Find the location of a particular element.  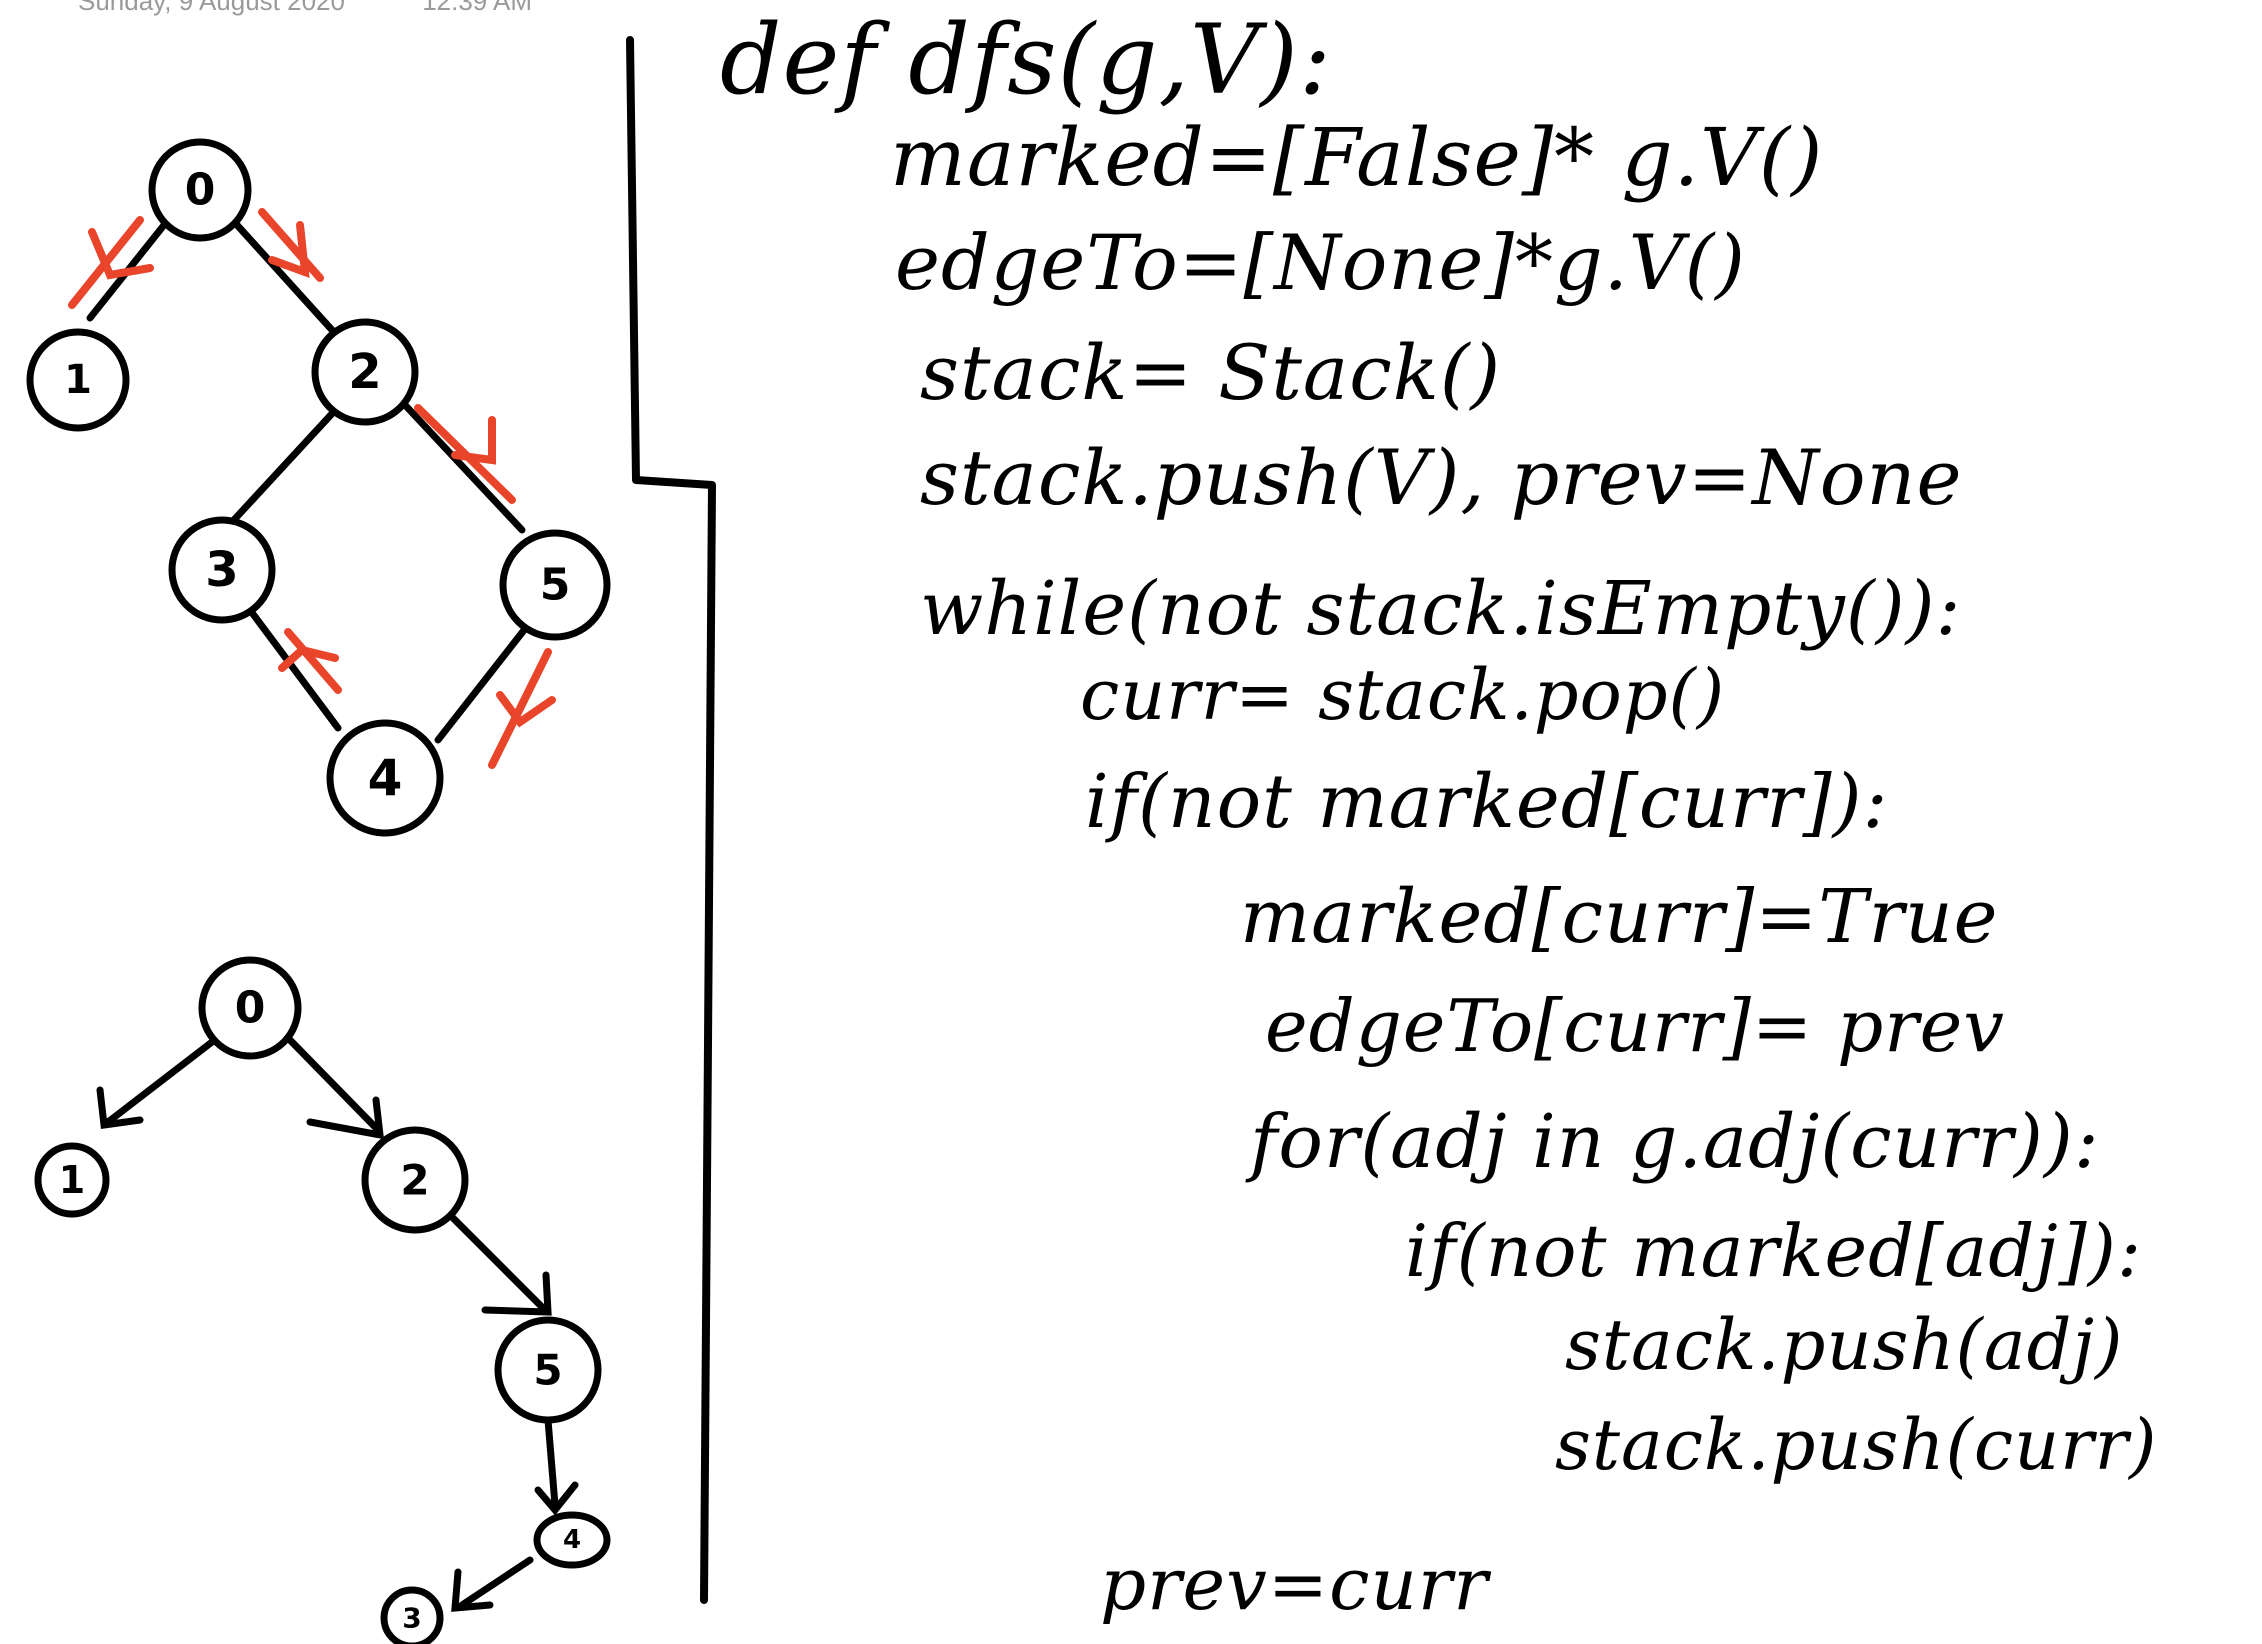

top-node-2-label: 2 is located at coordinates (364, 372).